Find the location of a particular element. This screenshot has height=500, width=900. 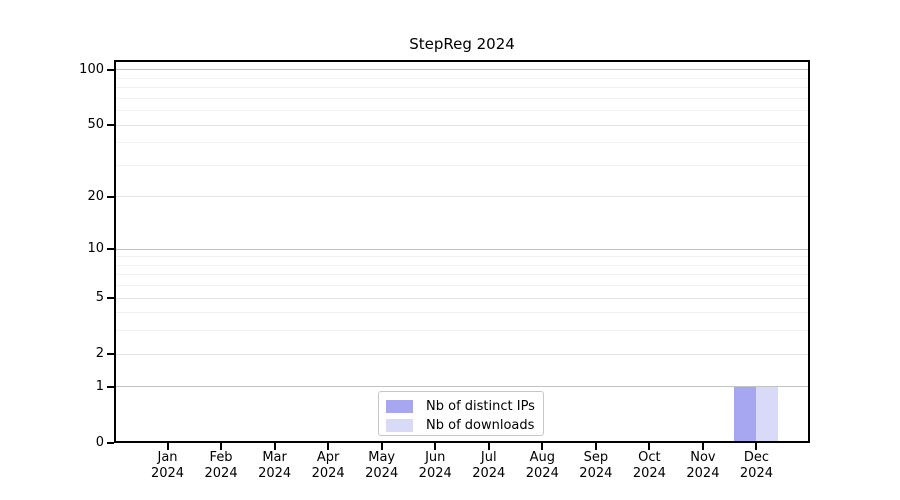

x-tick-label: Apr 2024 is located at coordinates (328, 465).